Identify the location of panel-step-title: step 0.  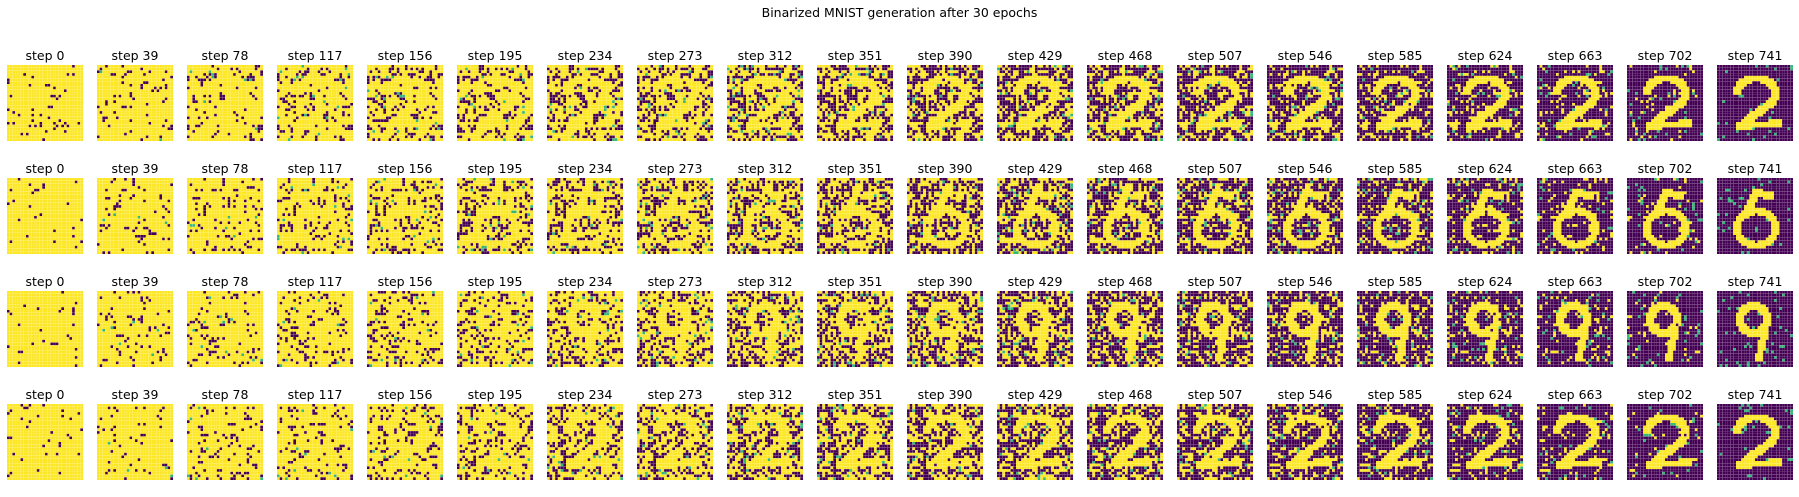
(45, 281).